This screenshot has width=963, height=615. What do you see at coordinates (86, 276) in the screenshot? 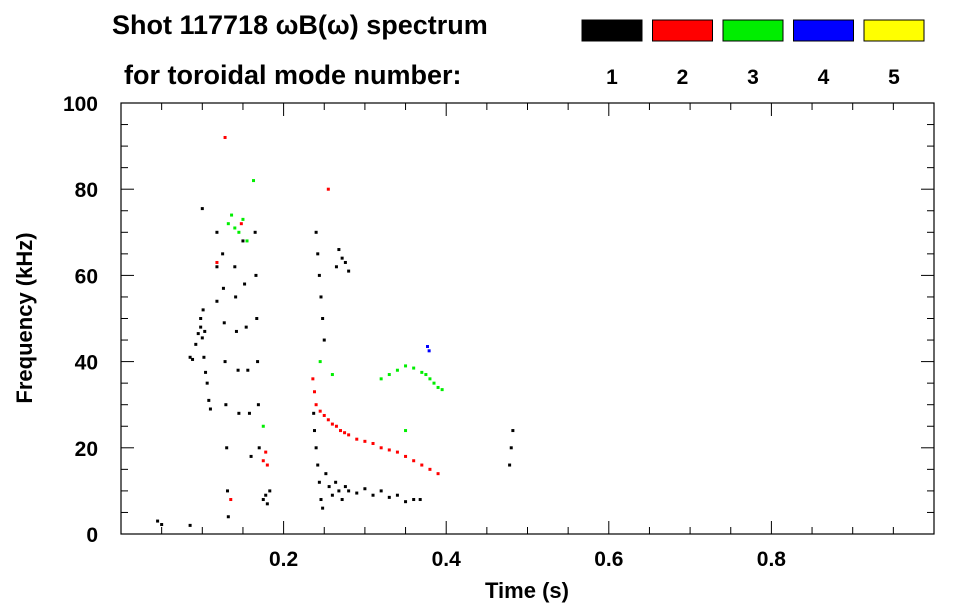
I see `y-tick-label: 60` at bounding box center [86, 276].